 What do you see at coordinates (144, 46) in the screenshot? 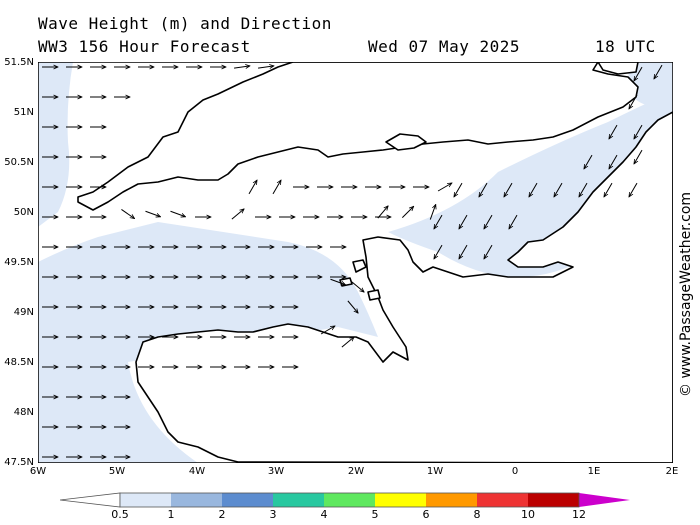
I see `forecast-label: WW3 156 Hour Forecast` at bounding box center [144, 46].